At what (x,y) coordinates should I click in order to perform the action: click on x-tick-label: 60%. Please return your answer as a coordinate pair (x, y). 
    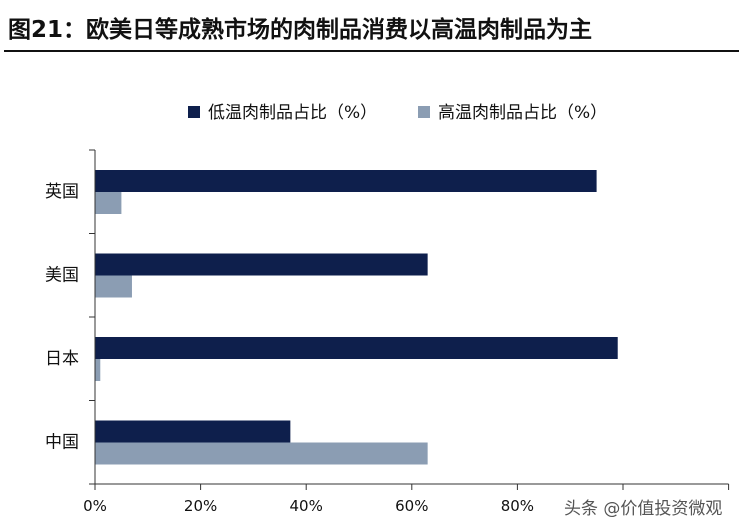
    Looking at the image, I should click on (411, 506).